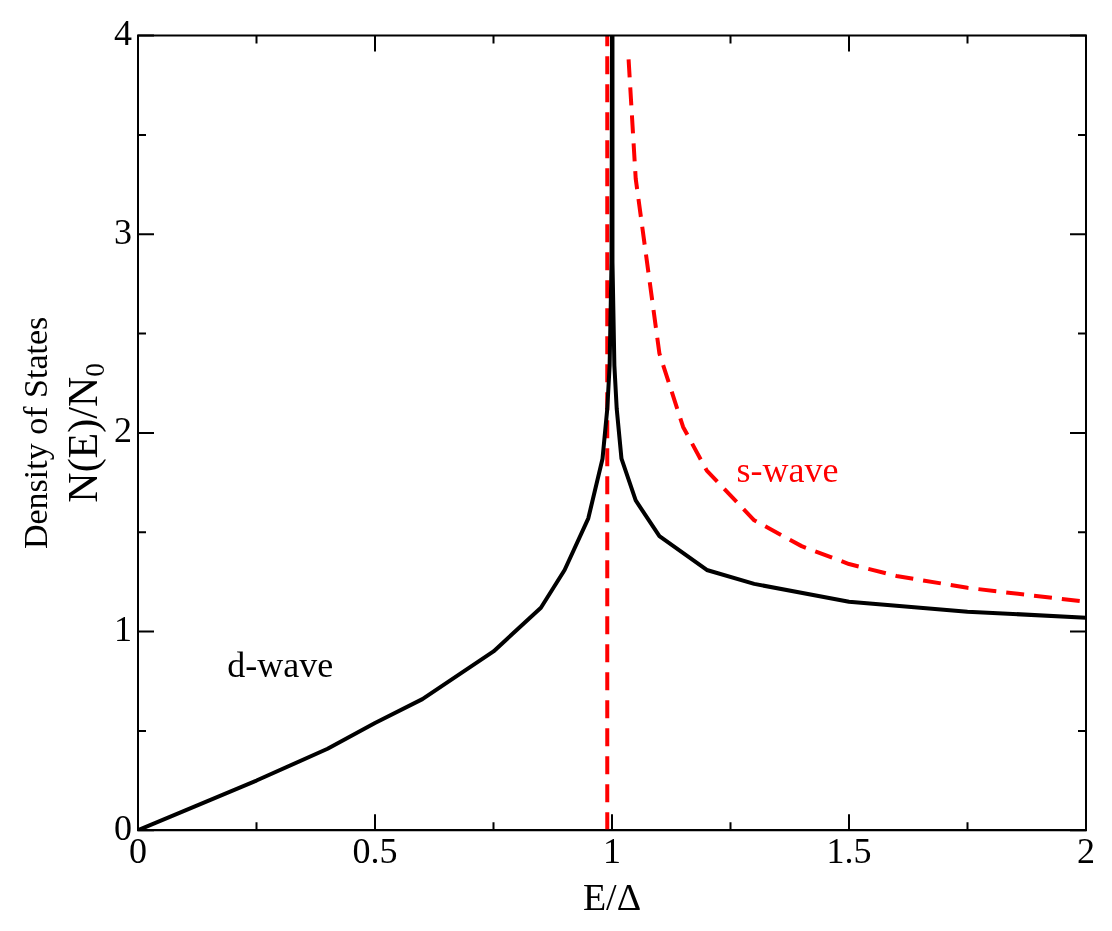 The image size is (1112, 931). Describe the element at coordinates (612, 851) in the screenshot. I see `x-tick-label: 1` at that location.